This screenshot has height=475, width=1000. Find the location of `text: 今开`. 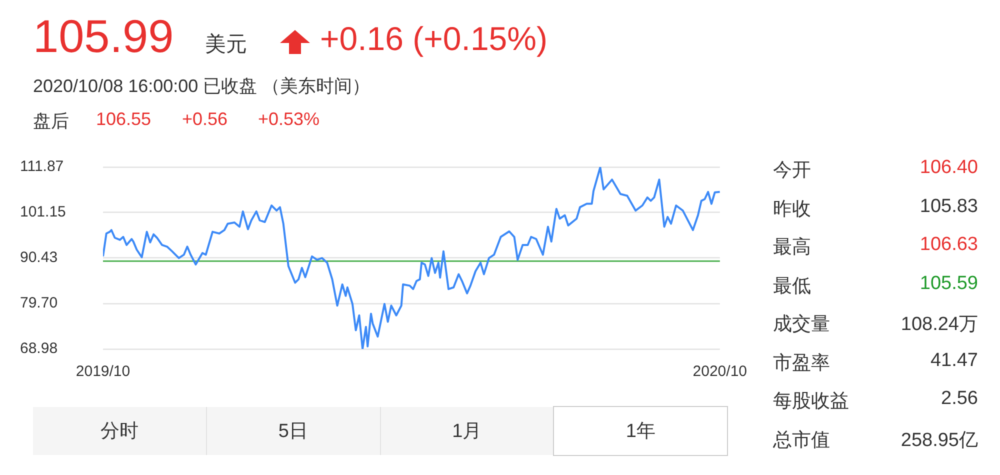

text: 今开 is located at coordinates (792, 171).